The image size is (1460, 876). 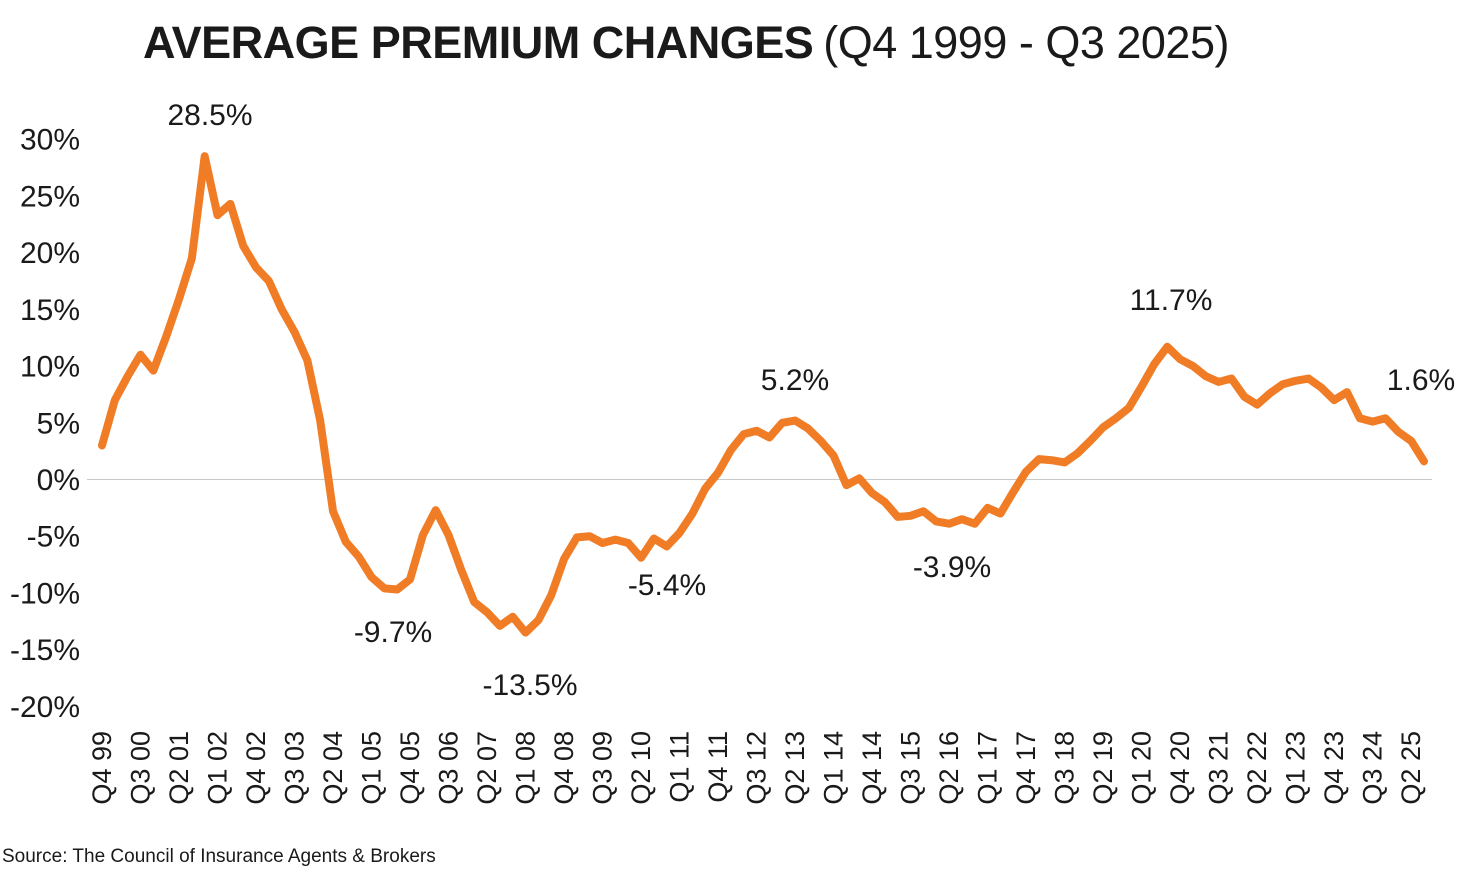 What do you see at coordinates (50, 140) in the screenshot?
I see `y-axis-tick-label: 30%` at bounding box center [50, 140].